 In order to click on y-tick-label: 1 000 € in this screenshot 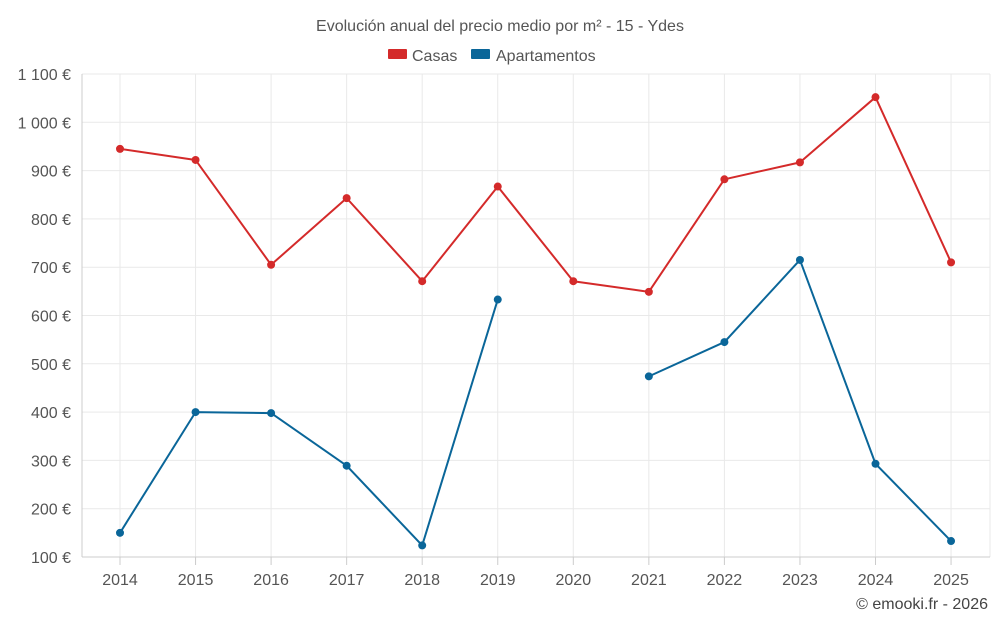, I will do `click(44, 123)`.